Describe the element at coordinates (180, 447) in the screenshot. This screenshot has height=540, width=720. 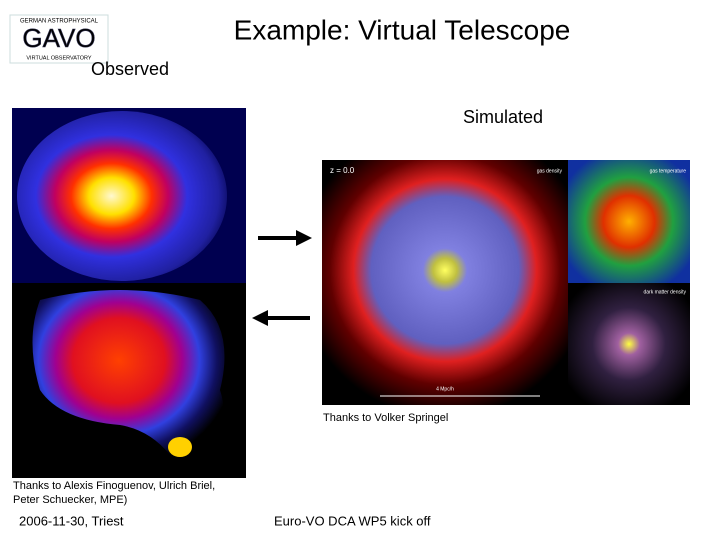
I see `xray-source` at that location.